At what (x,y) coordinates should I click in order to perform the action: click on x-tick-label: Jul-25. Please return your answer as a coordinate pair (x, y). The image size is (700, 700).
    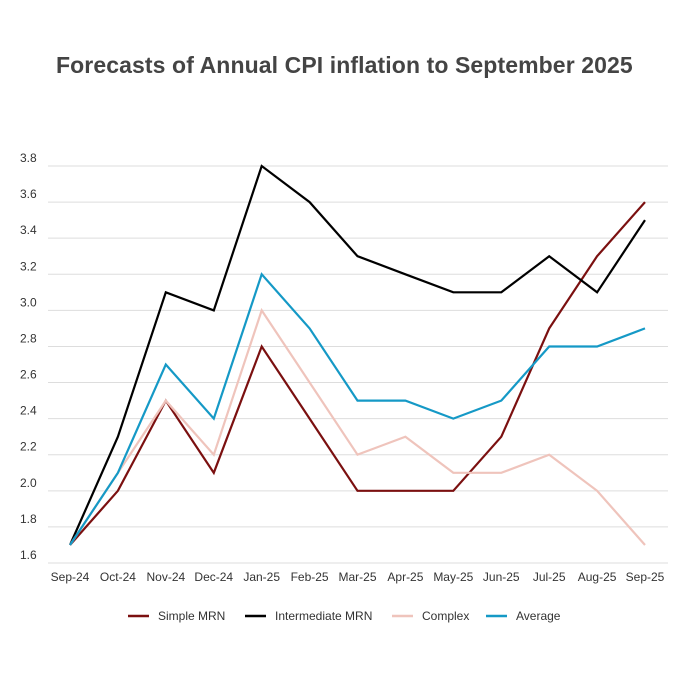
    Looking at the image, I should click on (549, 577).